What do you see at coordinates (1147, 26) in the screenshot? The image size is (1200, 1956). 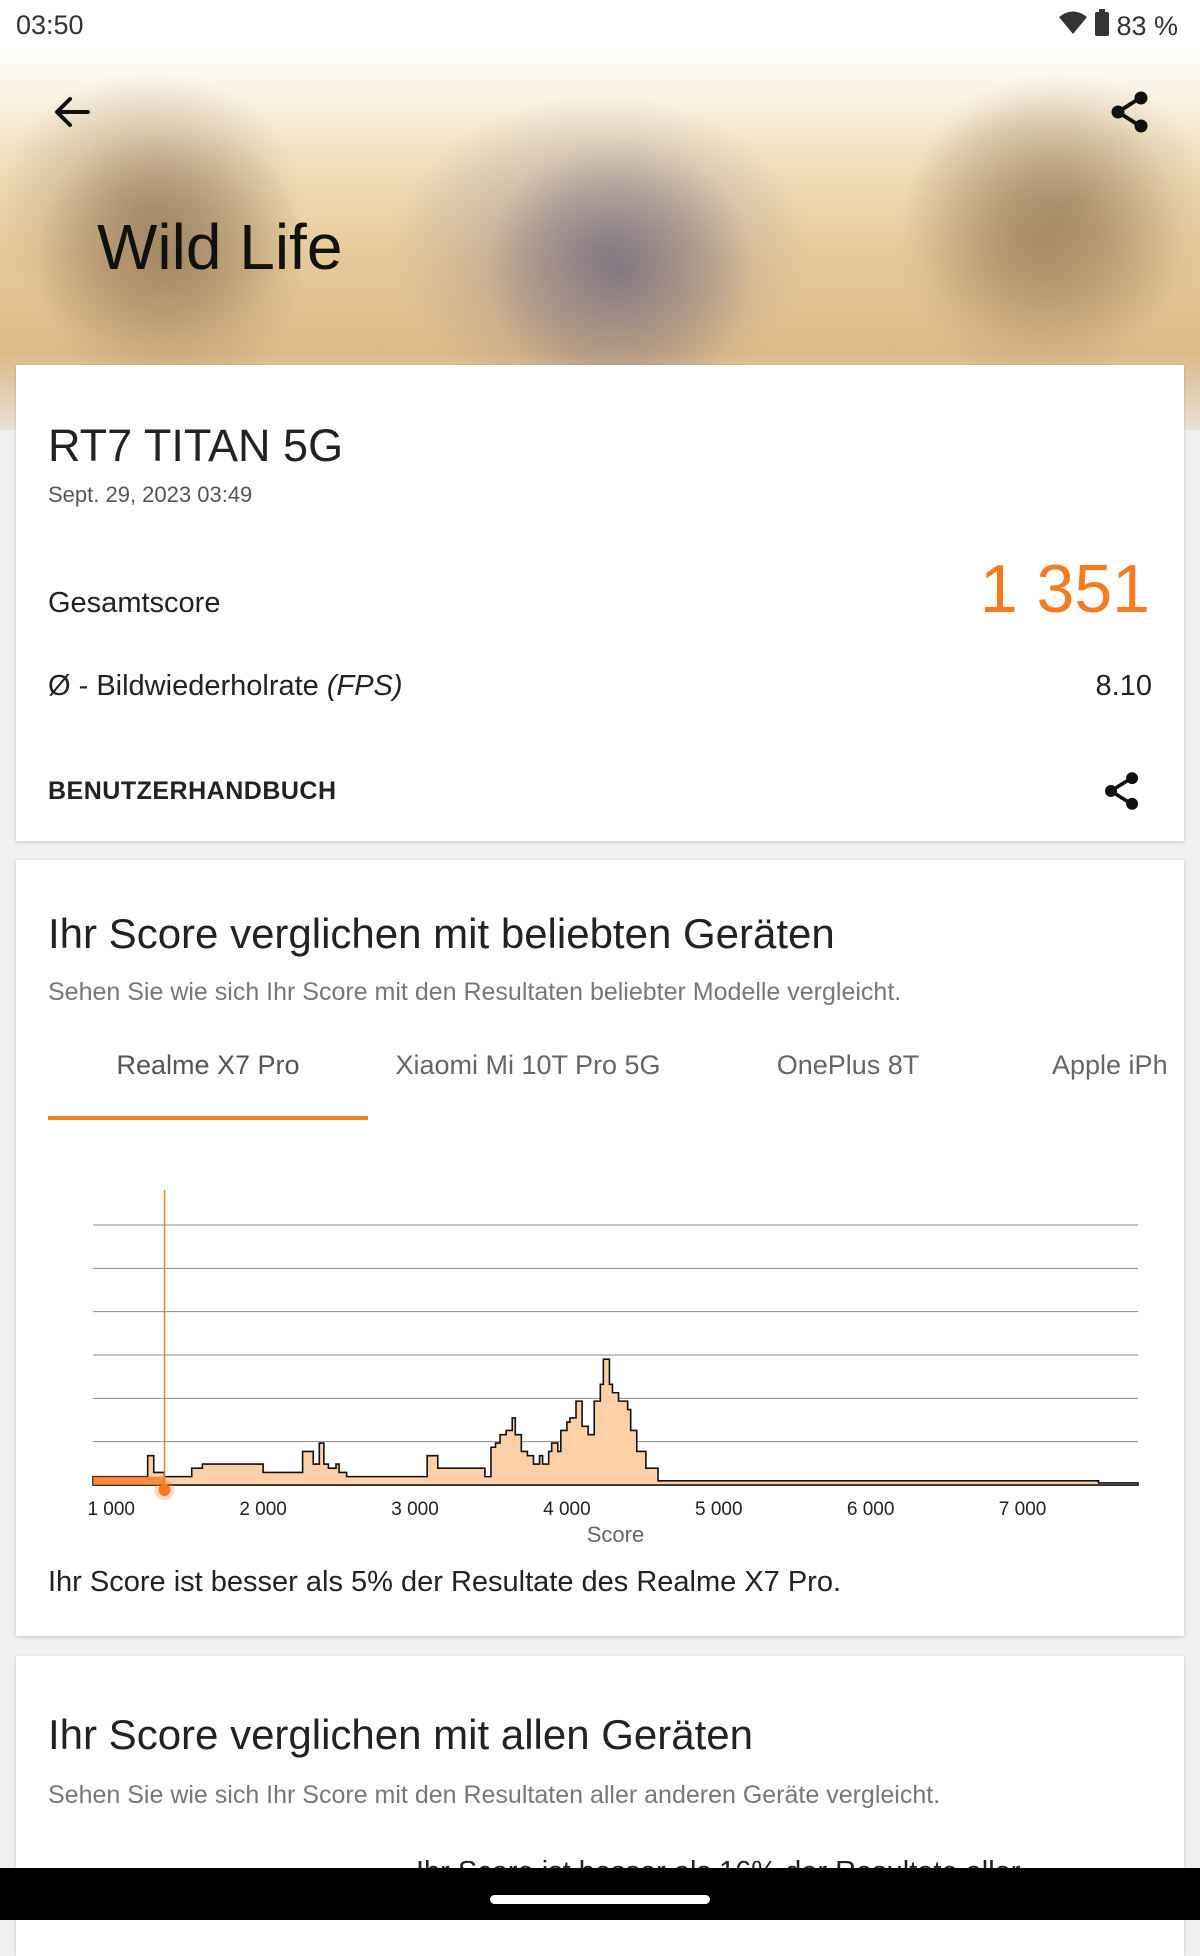 I see `battery-percent: 83 %` at bounding box center [1147, 26].